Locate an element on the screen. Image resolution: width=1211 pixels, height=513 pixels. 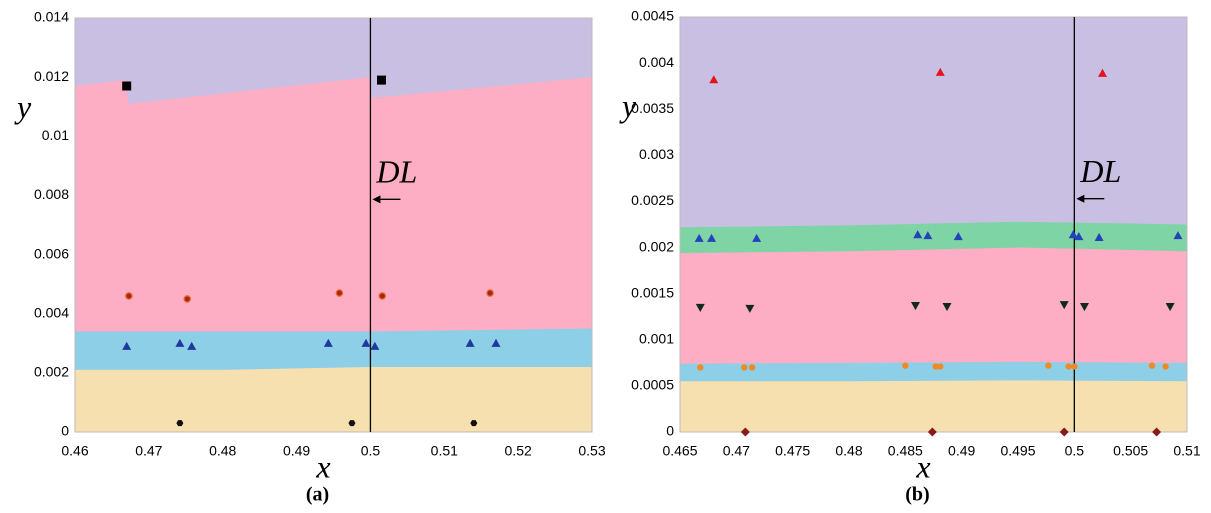
x-tick-label: 0.53 is located at coordinates (591, 451).